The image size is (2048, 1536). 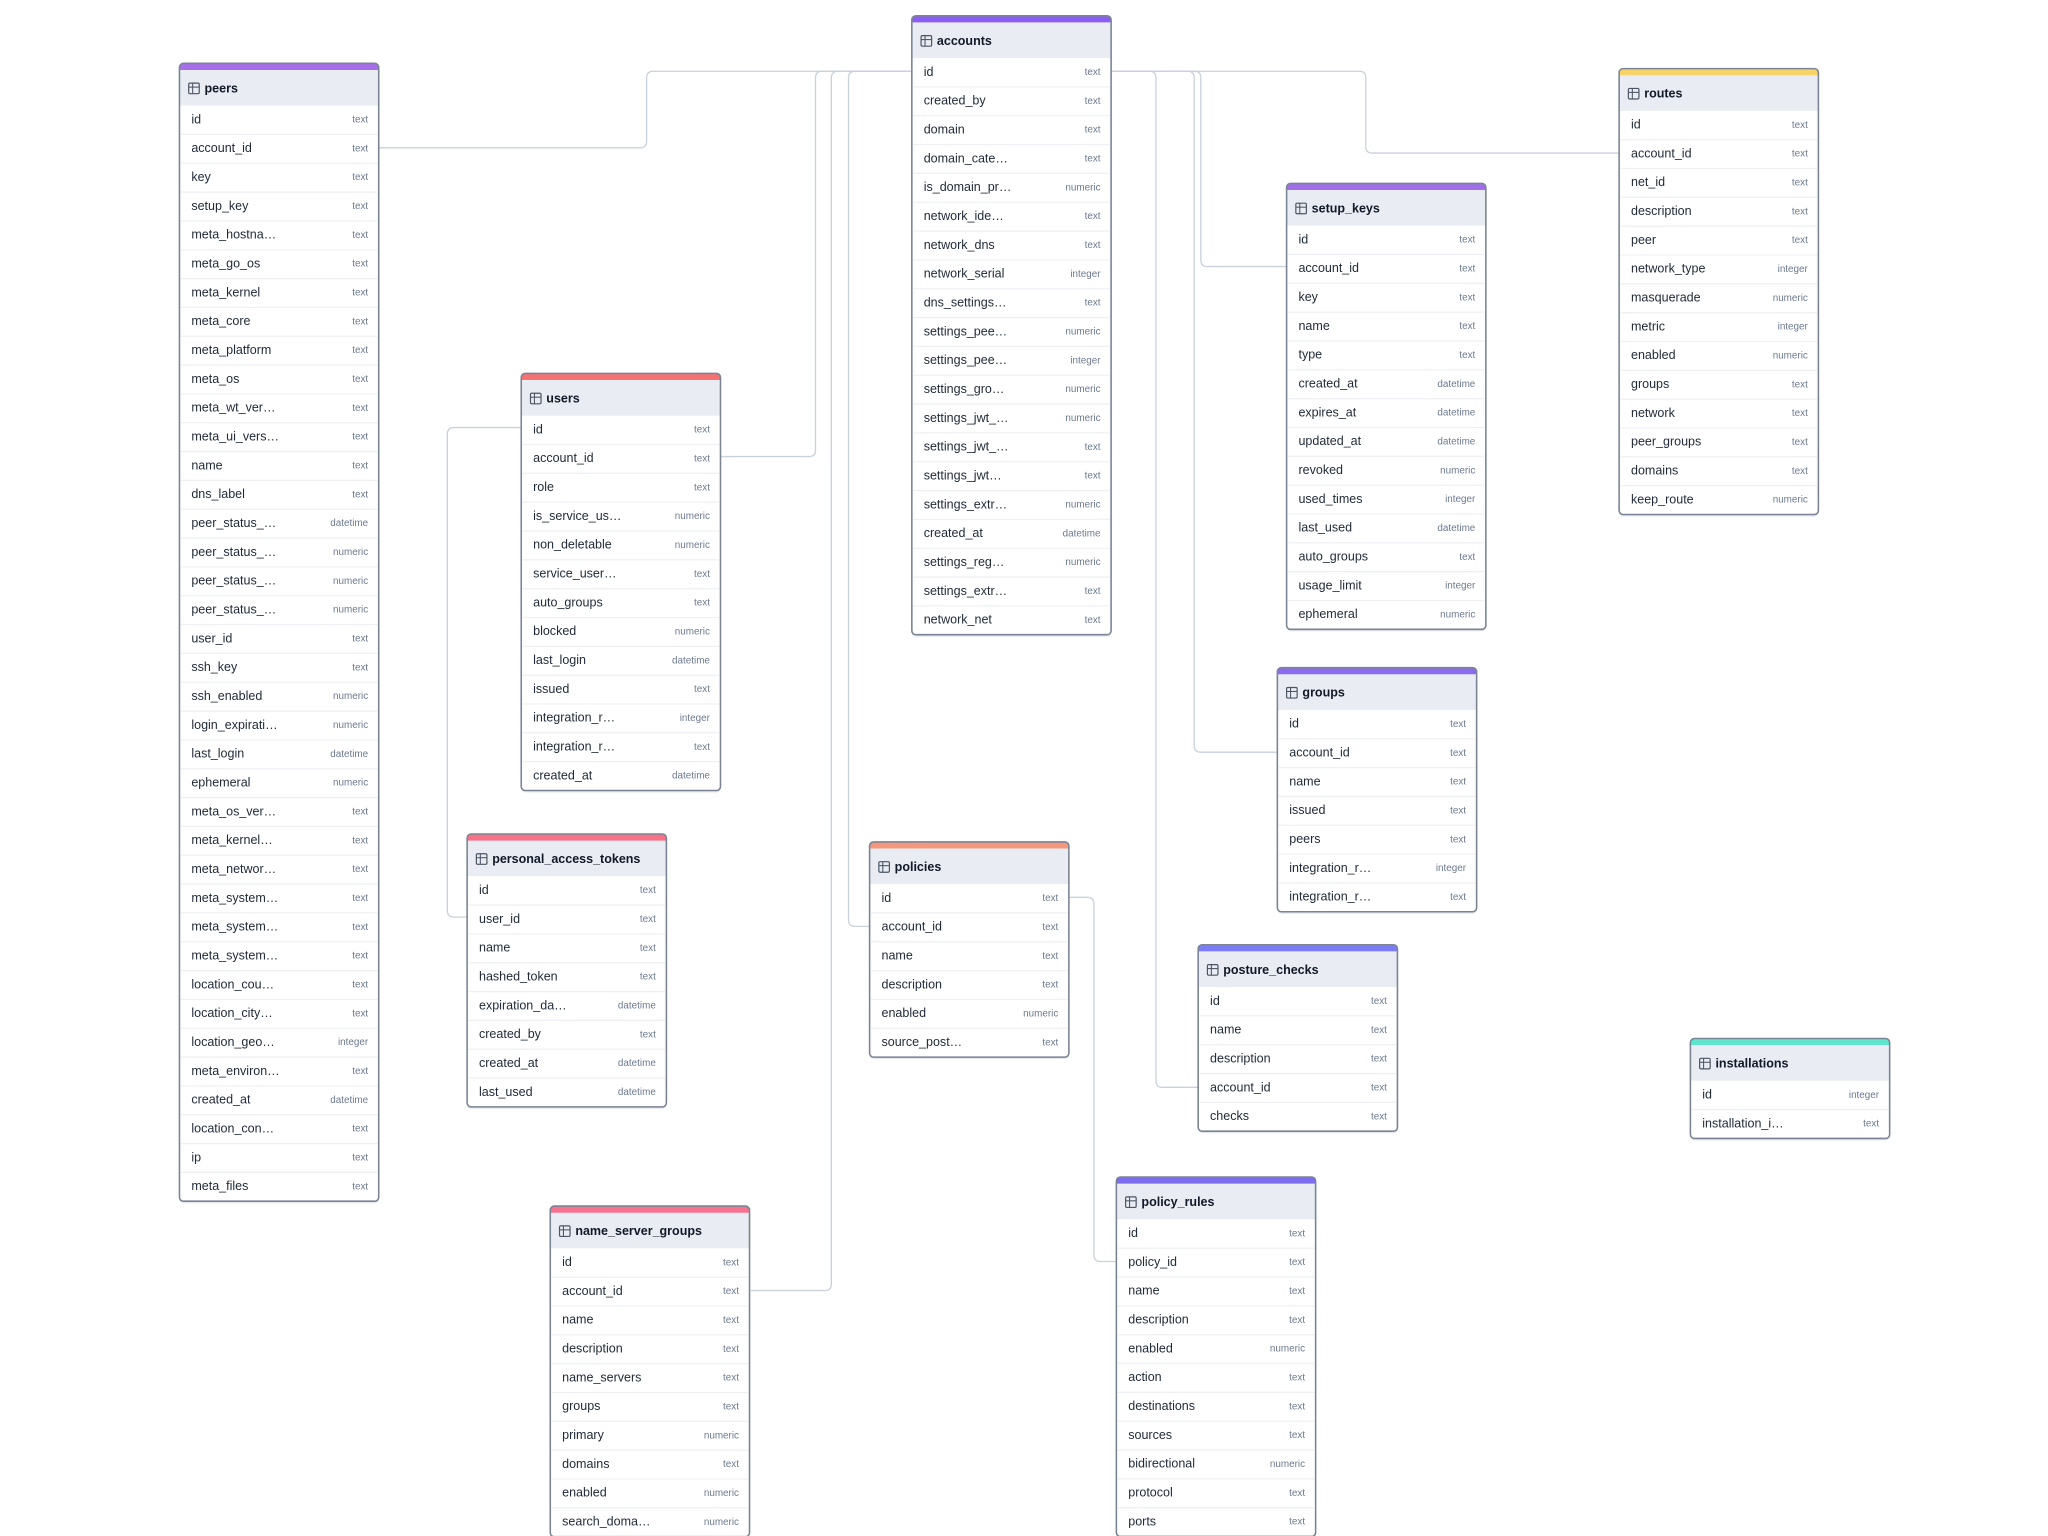 I want to click on column-name: role, so click(x=543, y=487).